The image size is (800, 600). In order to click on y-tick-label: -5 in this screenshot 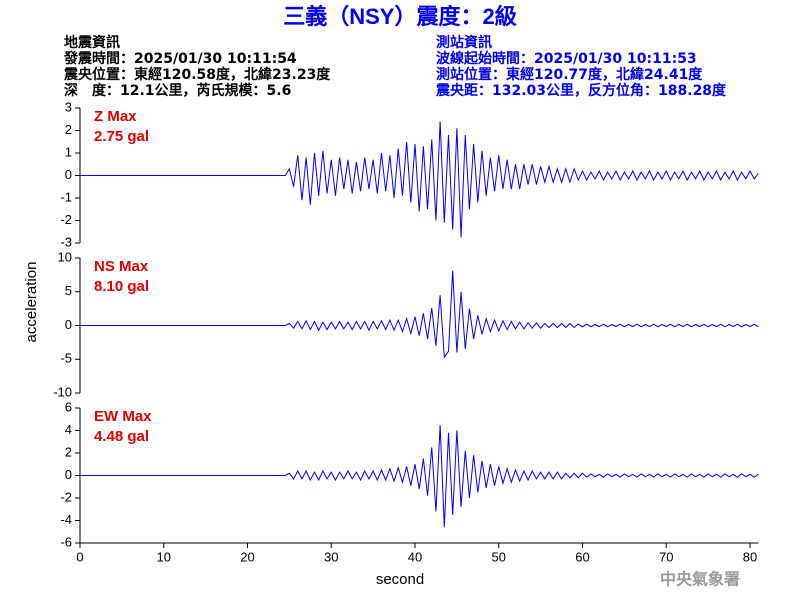, I will do `click(66, 358)`.